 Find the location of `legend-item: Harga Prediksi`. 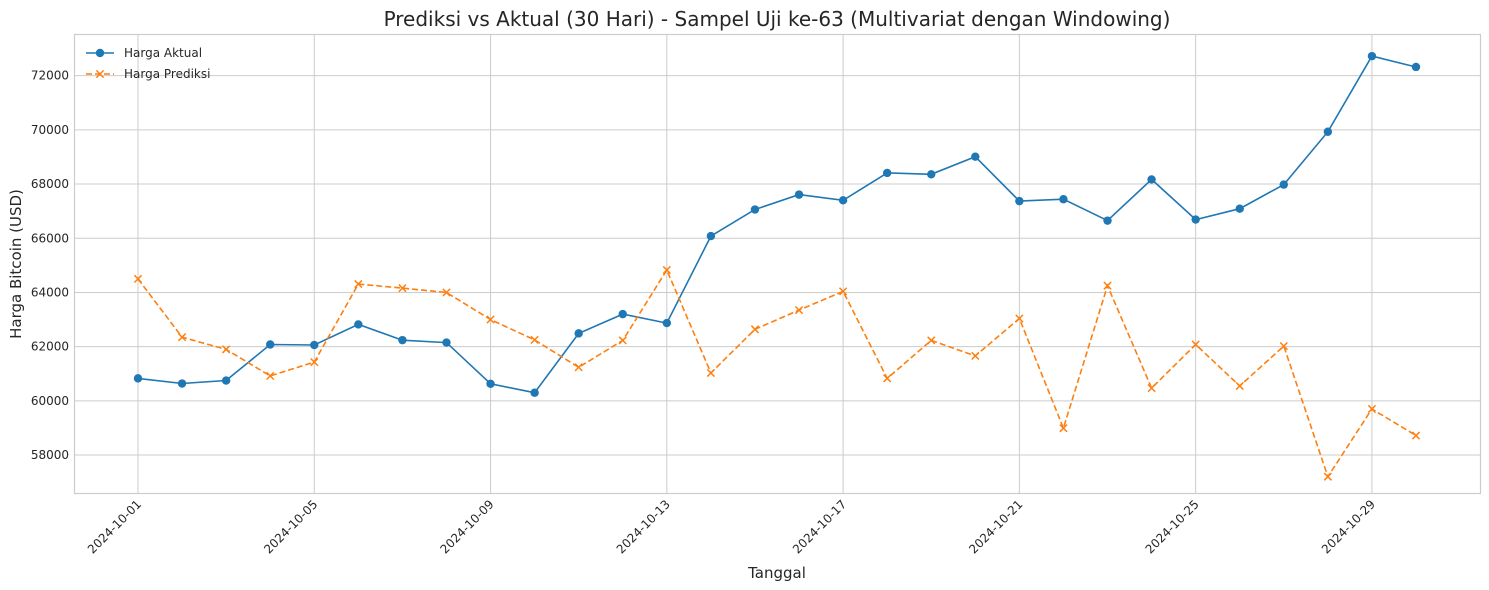

legend-item: Harga Prediksi is located at coordinates (148, 74).